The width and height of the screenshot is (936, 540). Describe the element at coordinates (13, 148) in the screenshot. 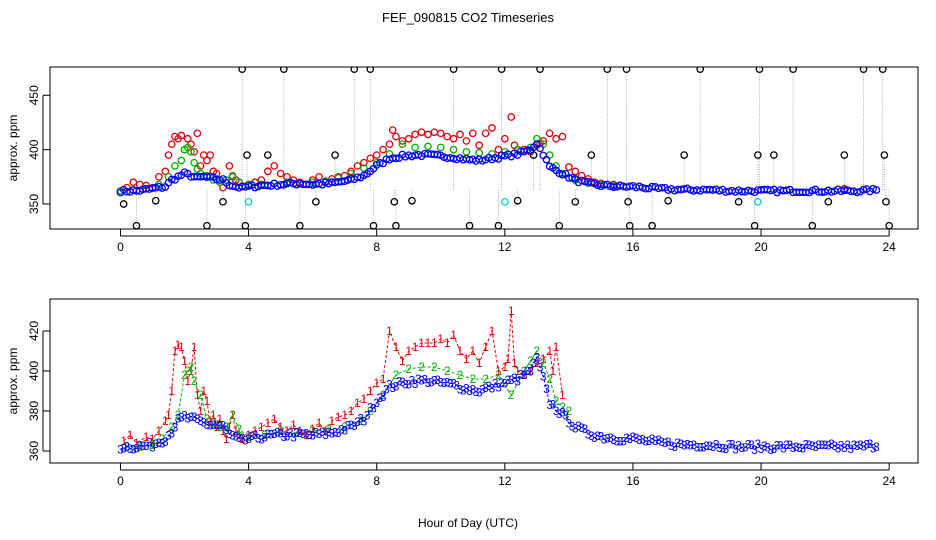

I see `y-axis-label: approx. ppm` at that location.